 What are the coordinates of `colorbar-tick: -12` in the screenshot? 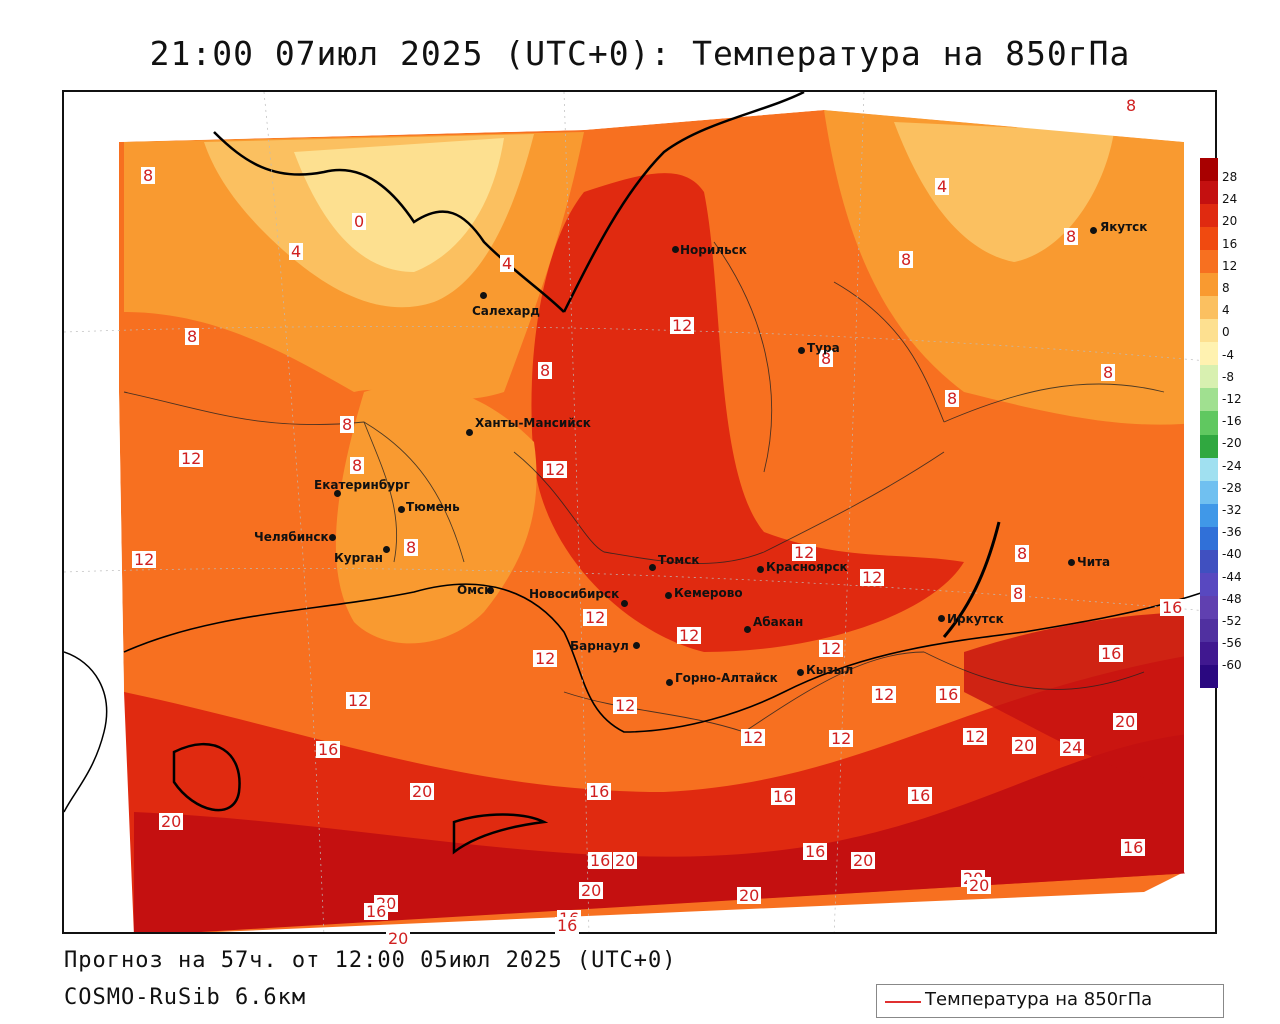 It's located at (1232, 399).